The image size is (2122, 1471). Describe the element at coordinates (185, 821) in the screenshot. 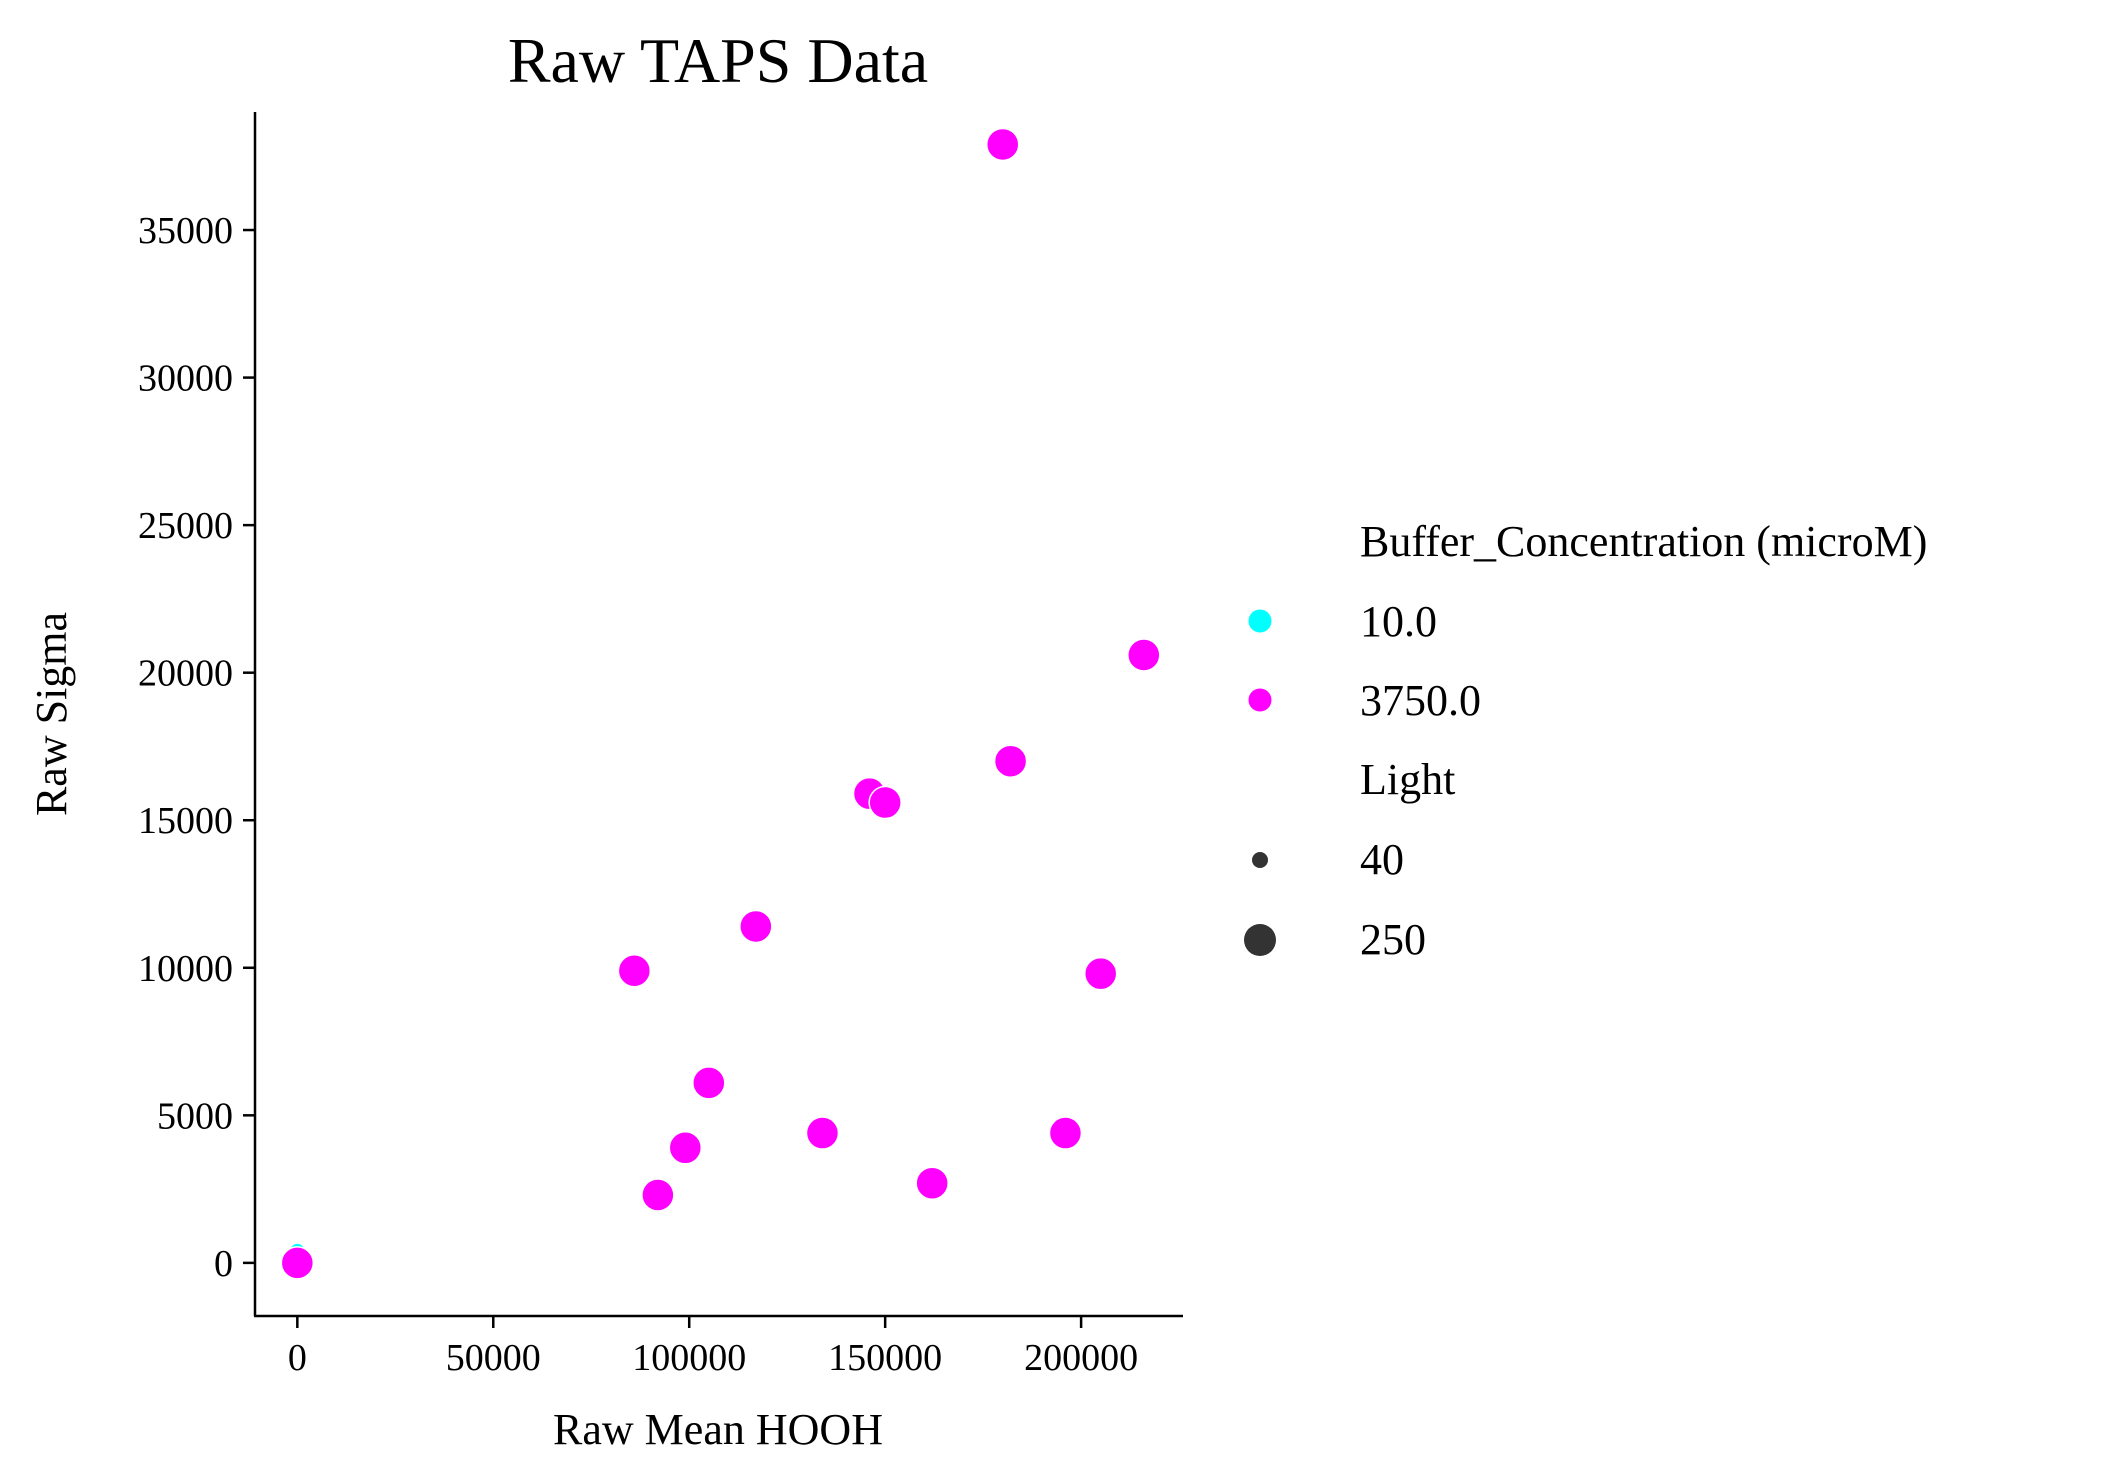

I see `y-tick-label: 15000` at that location.